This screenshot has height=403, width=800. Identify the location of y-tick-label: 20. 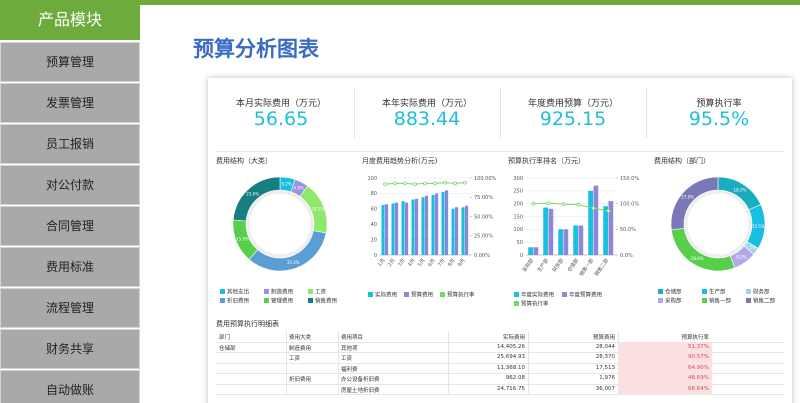
(374, 240).